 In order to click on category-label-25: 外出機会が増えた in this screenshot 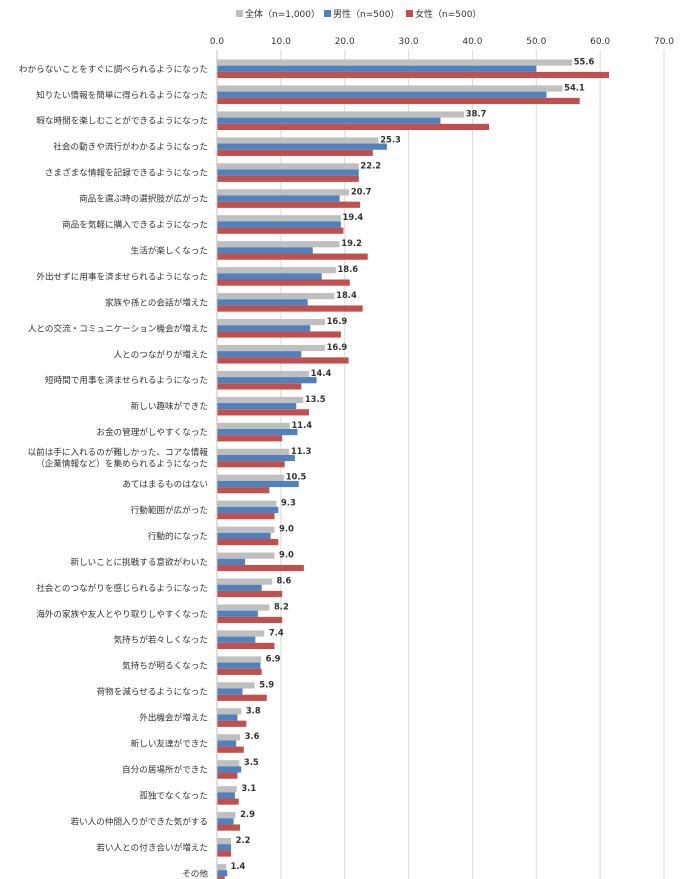, I will do `click(173, 718)`.